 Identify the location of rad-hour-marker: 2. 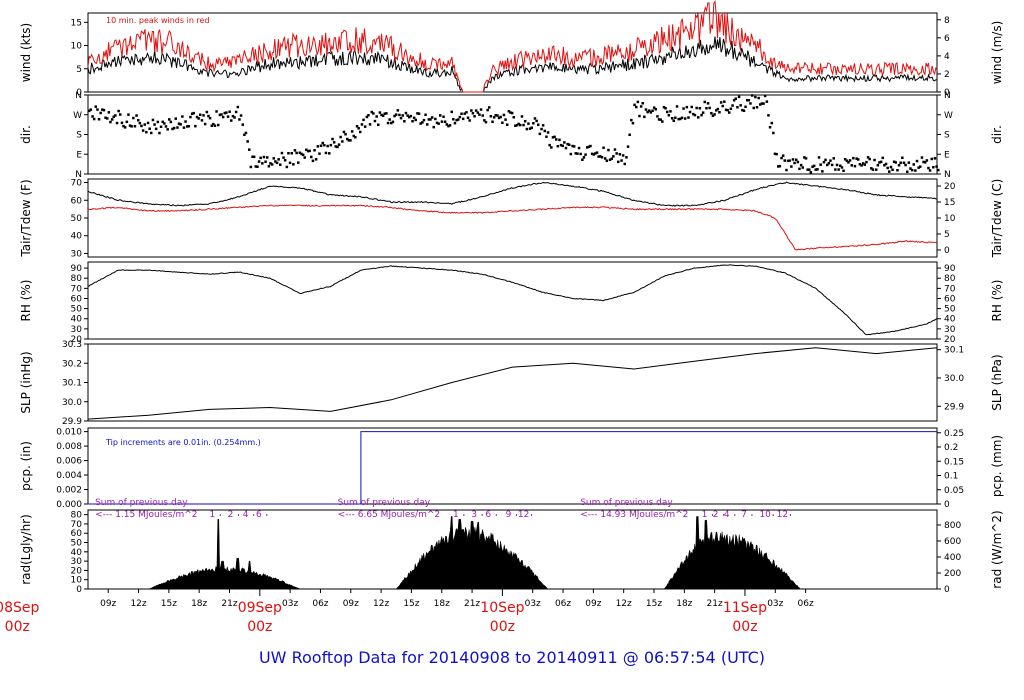
(231, 515).